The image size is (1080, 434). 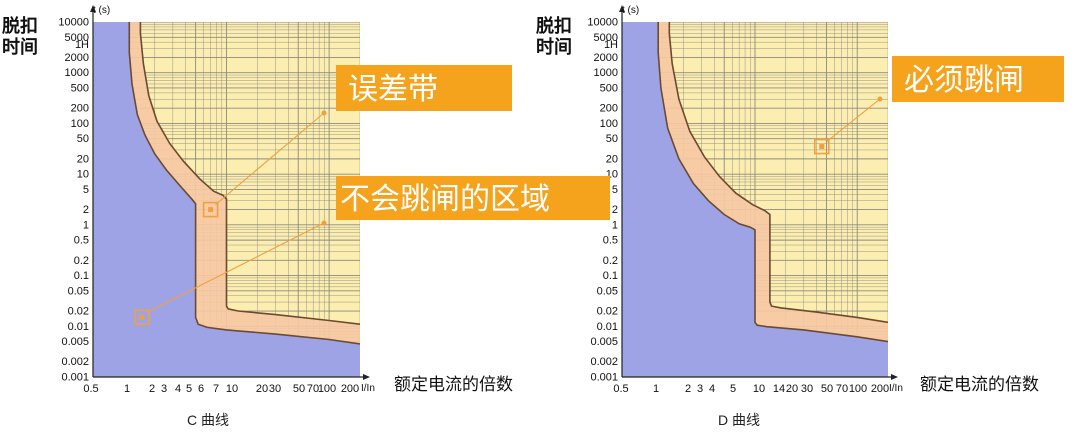 What do you see at coordinates (751, 389) in the screenshot?
I see `d-x-tick-labels: 0.5 1 2 3 4 5 10 14 20 30 50 70 100 200` at bounding box center [751, 389].